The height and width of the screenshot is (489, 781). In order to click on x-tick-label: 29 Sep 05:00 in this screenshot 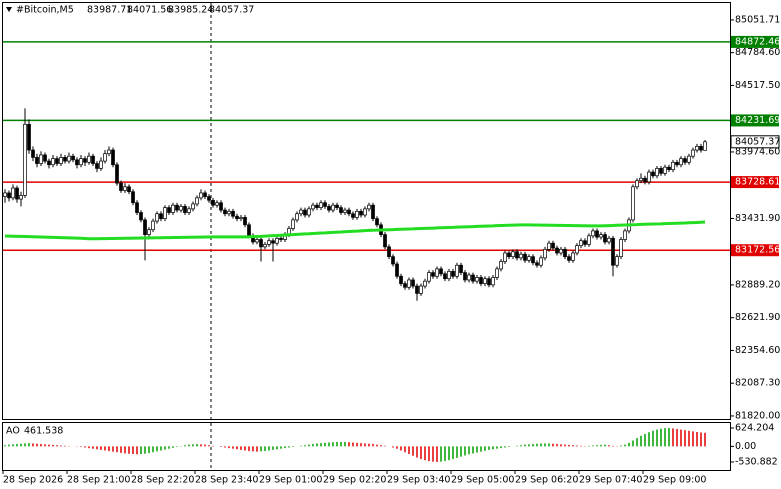, I will do `click(482, 480)`.